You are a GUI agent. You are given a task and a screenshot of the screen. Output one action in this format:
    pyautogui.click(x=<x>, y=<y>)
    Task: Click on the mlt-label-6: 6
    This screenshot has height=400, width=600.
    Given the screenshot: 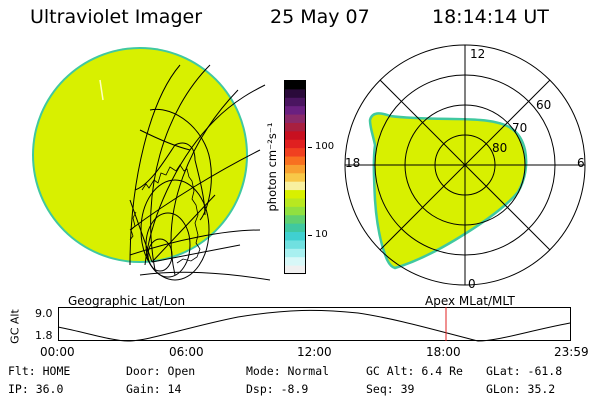 What is the action you would take?
    pyautogui.click(x=581, y=163)
    